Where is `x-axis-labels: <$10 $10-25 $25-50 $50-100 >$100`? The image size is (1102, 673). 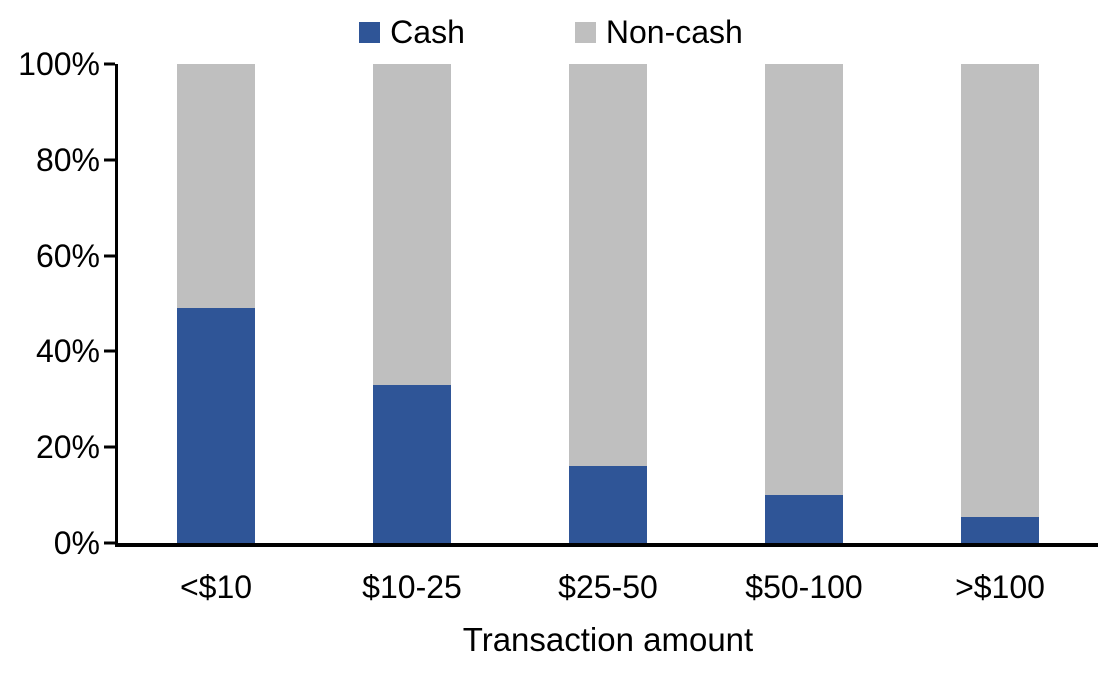 x-axis-labels: <$10 $10-25 $25-50 $50-100 >$100 is located at coordinates (608, 587).